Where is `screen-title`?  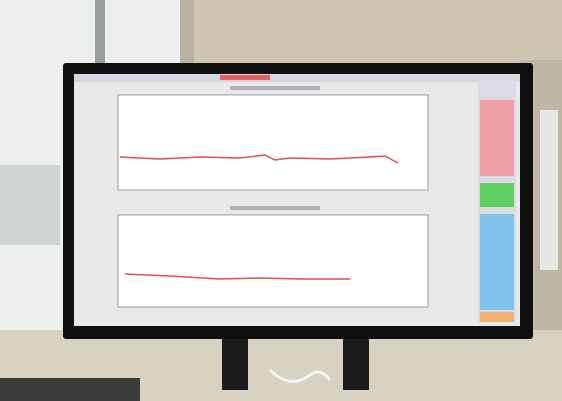 screen-title is located at coordinates (245, 77).